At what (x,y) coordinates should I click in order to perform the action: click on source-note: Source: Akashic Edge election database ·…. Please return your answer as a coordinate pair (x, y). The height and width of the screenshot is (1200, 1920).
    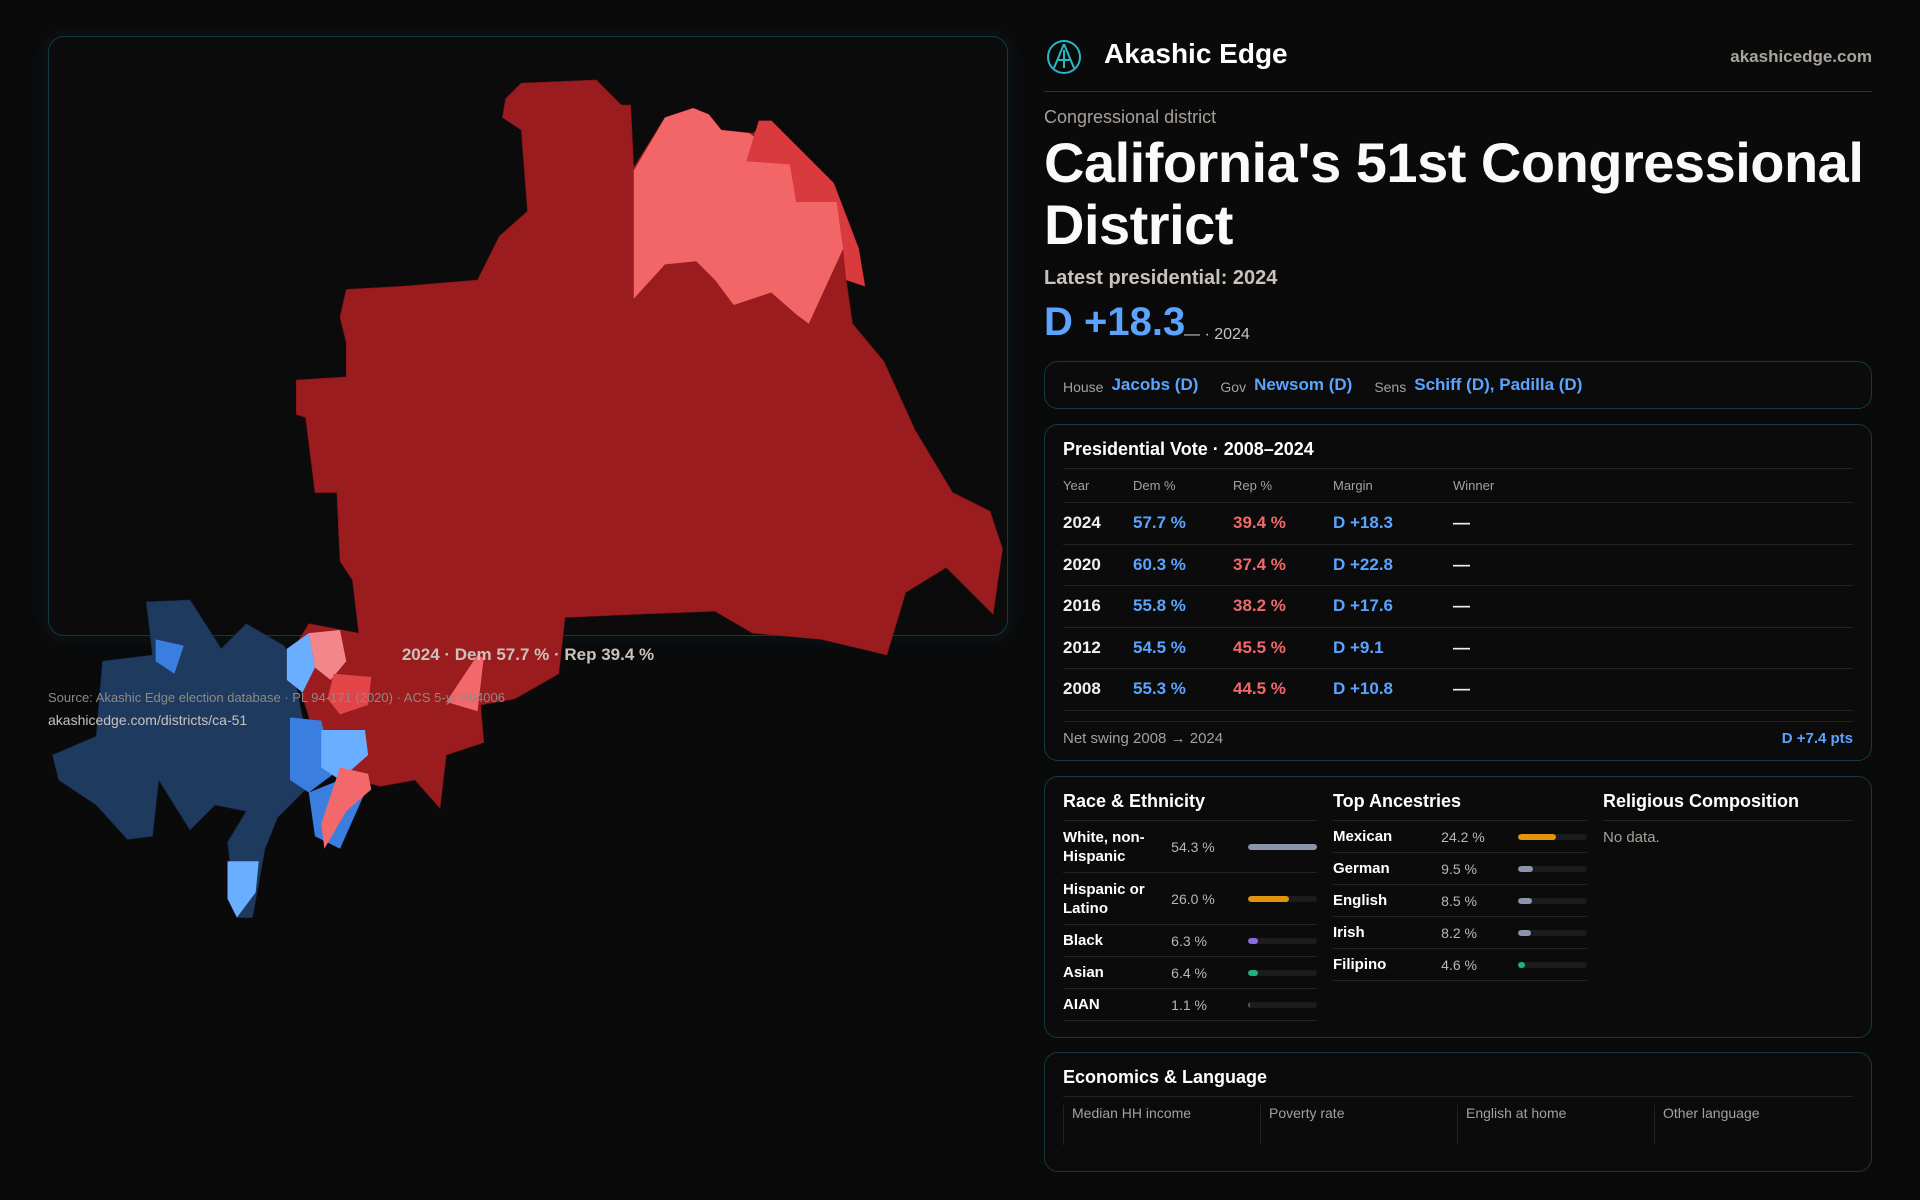
    Looking at the image, I should click on (276, 697).